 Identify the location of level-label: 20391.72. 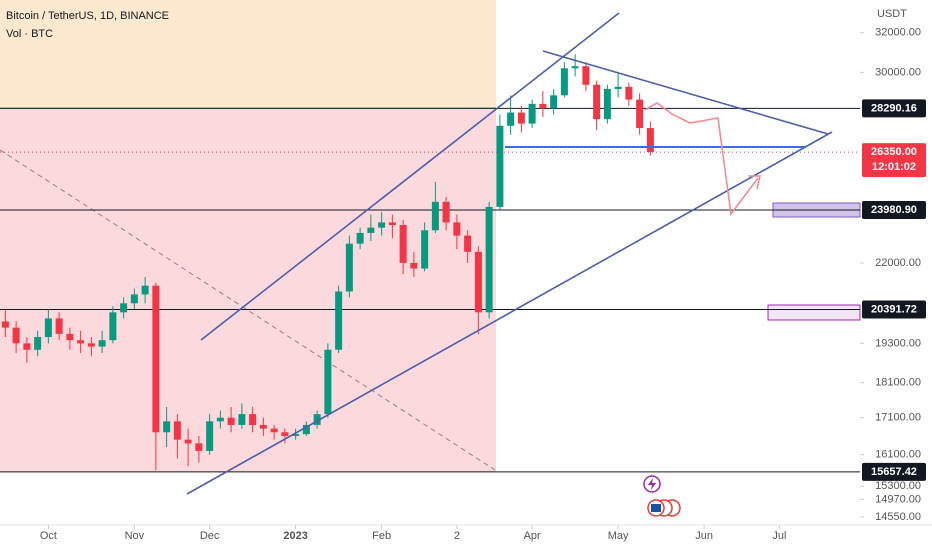
(894, 309).